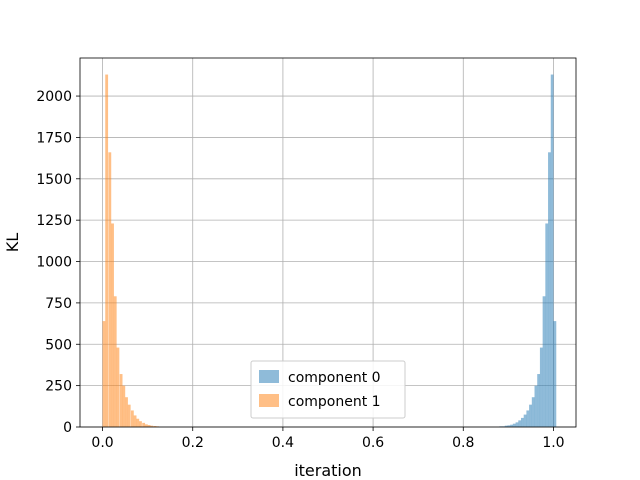  Describe the element at coordinates (54, 138) in the screenshot. I see `y-tick-label-7: 1750` at that location.